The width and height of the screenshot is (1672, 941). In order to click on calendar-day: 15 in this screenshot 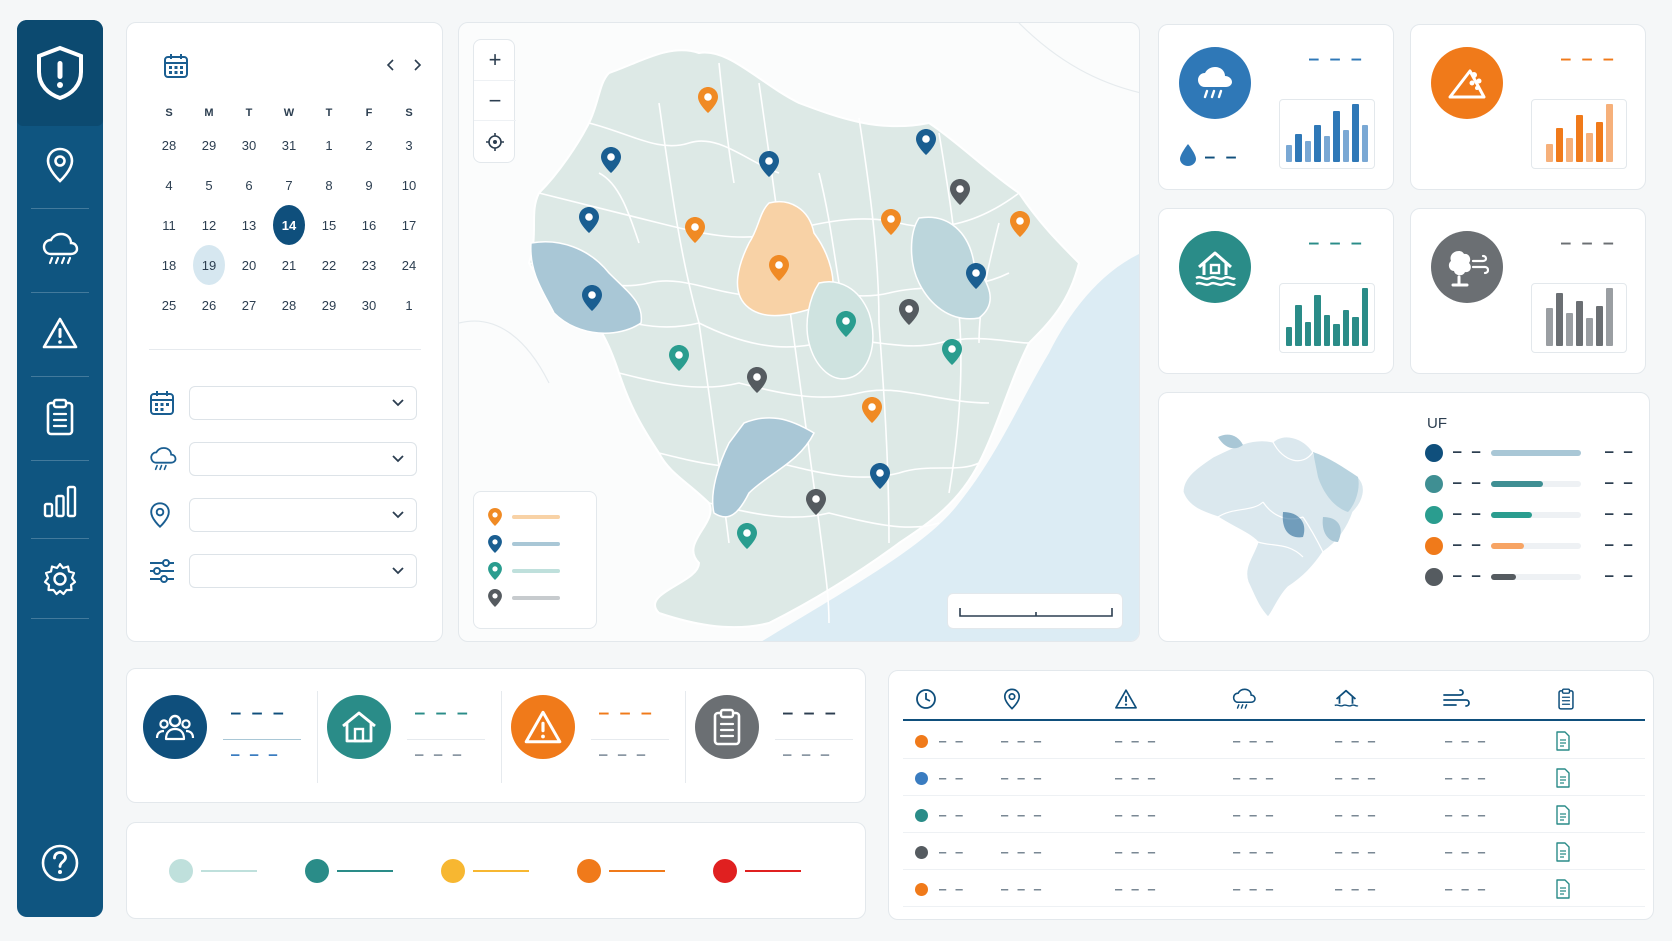, I will do `click(329, 225)`.